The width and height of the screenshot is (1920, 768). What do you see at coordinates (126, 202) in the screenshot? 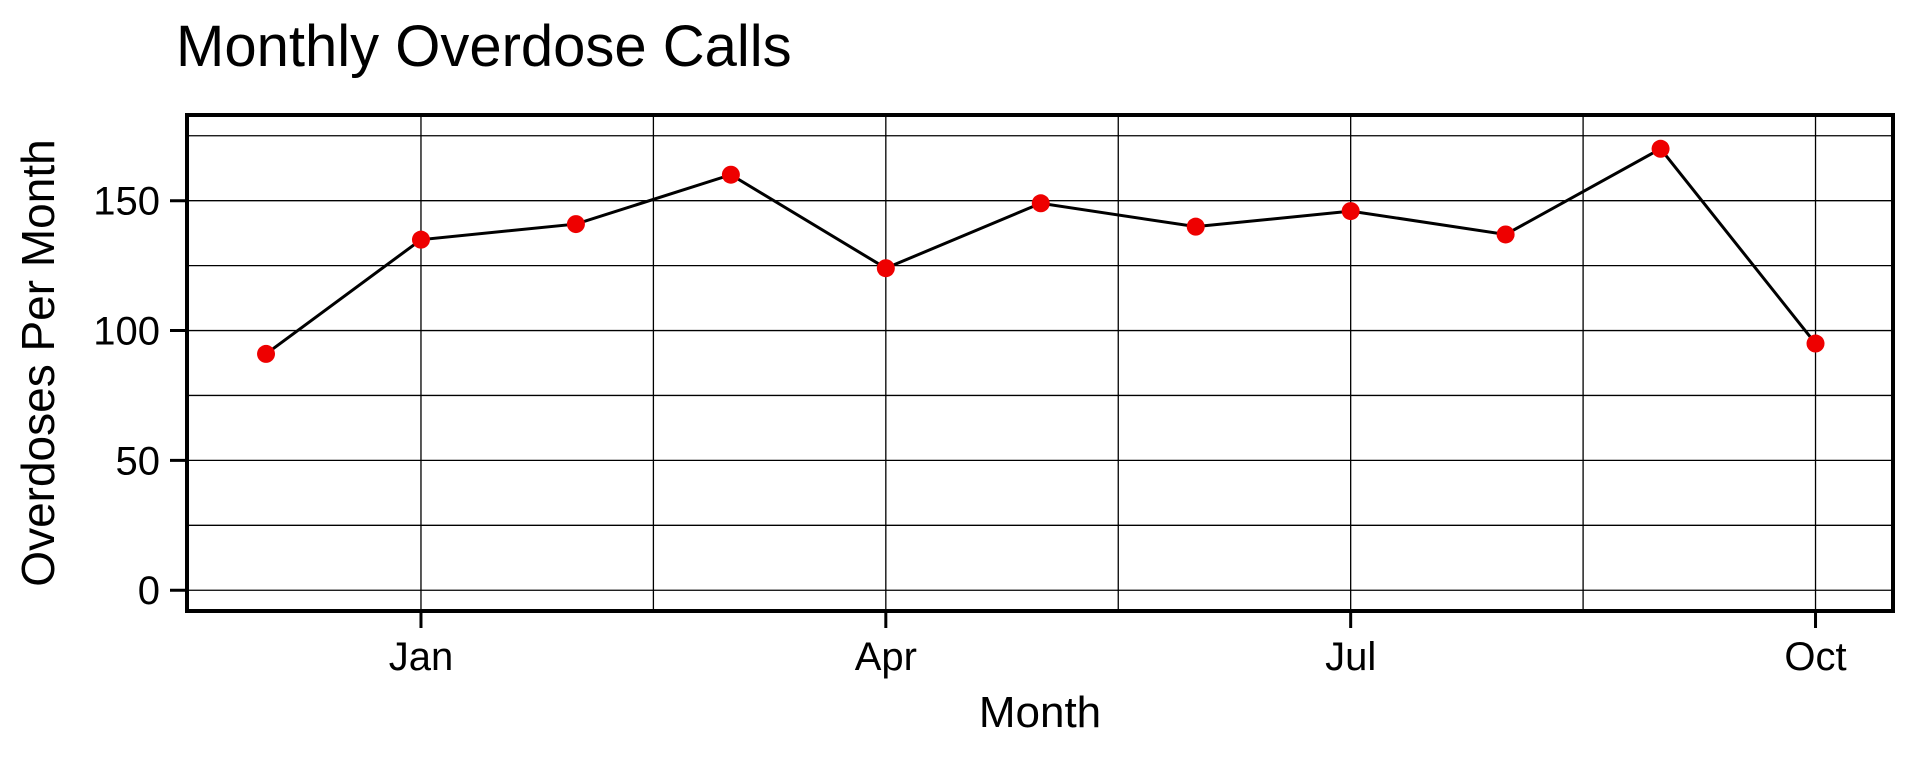
I see `y-tick-label: 150` at bounding box center [126, 202].